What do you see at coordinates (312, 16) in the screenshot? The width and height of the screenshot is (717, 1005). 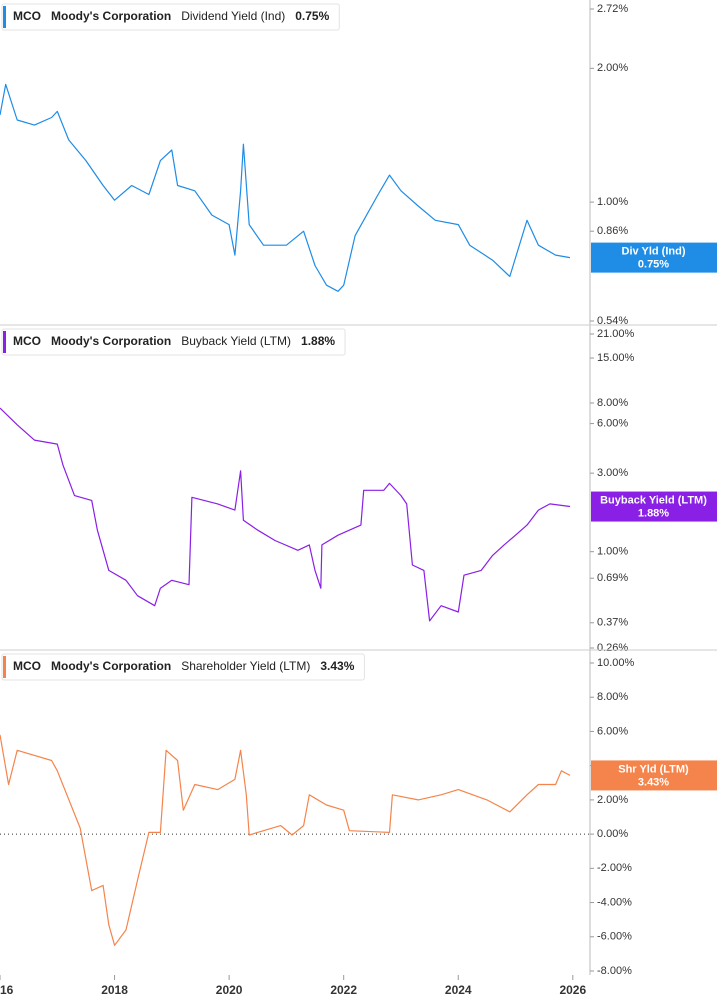 I see `latest-value: 0.75%` at bounding box center [312, 16].